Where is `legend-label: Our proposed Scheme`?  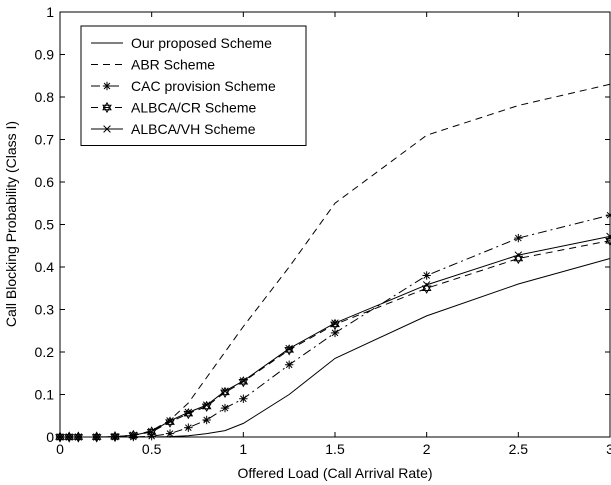 legend-label: Our proposed Scheme is located at coordinates (201, 43).